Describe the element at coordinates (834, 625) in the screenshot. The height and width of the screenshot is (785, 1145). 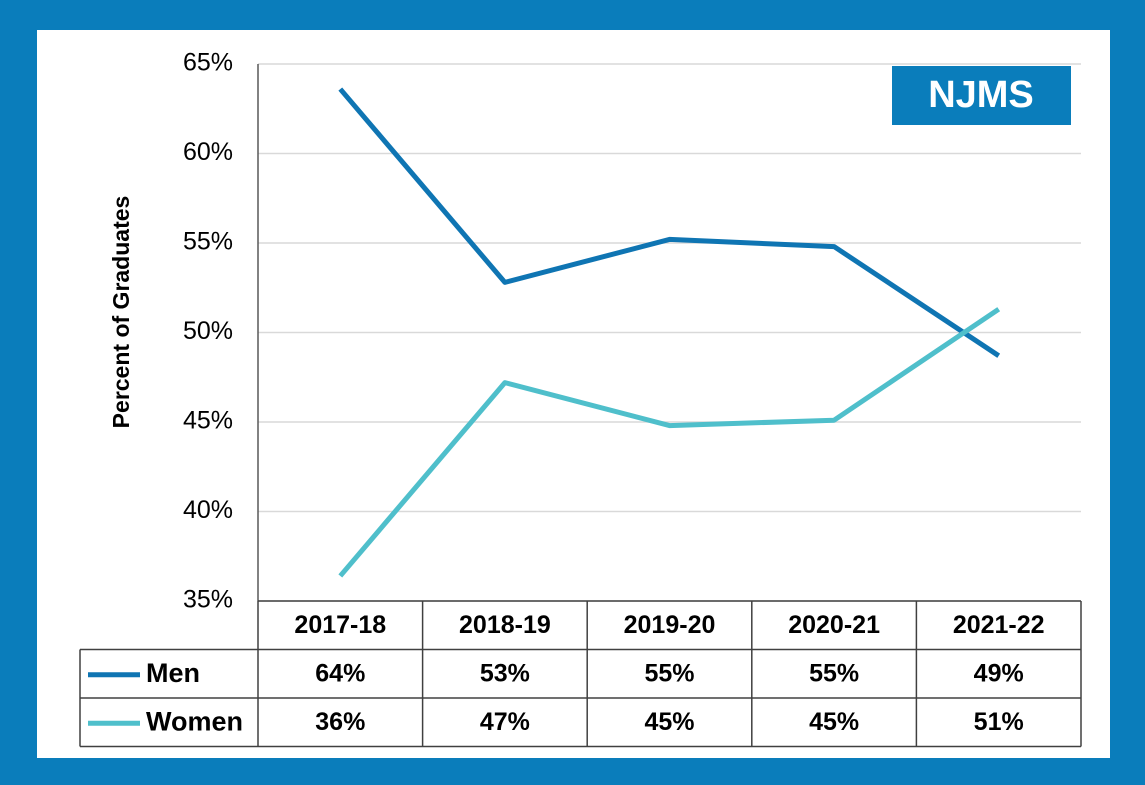
I see `x-tick-label: 2020-21` at that location.